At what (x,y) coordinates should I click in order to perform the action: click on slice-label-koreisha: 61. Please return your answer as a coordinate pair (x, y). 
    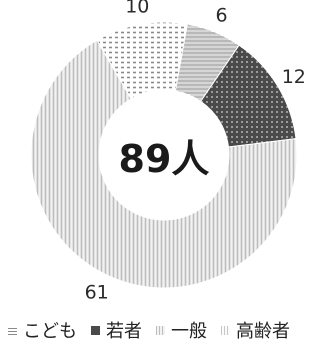
    Looking at the image, I should click on (97, 292).